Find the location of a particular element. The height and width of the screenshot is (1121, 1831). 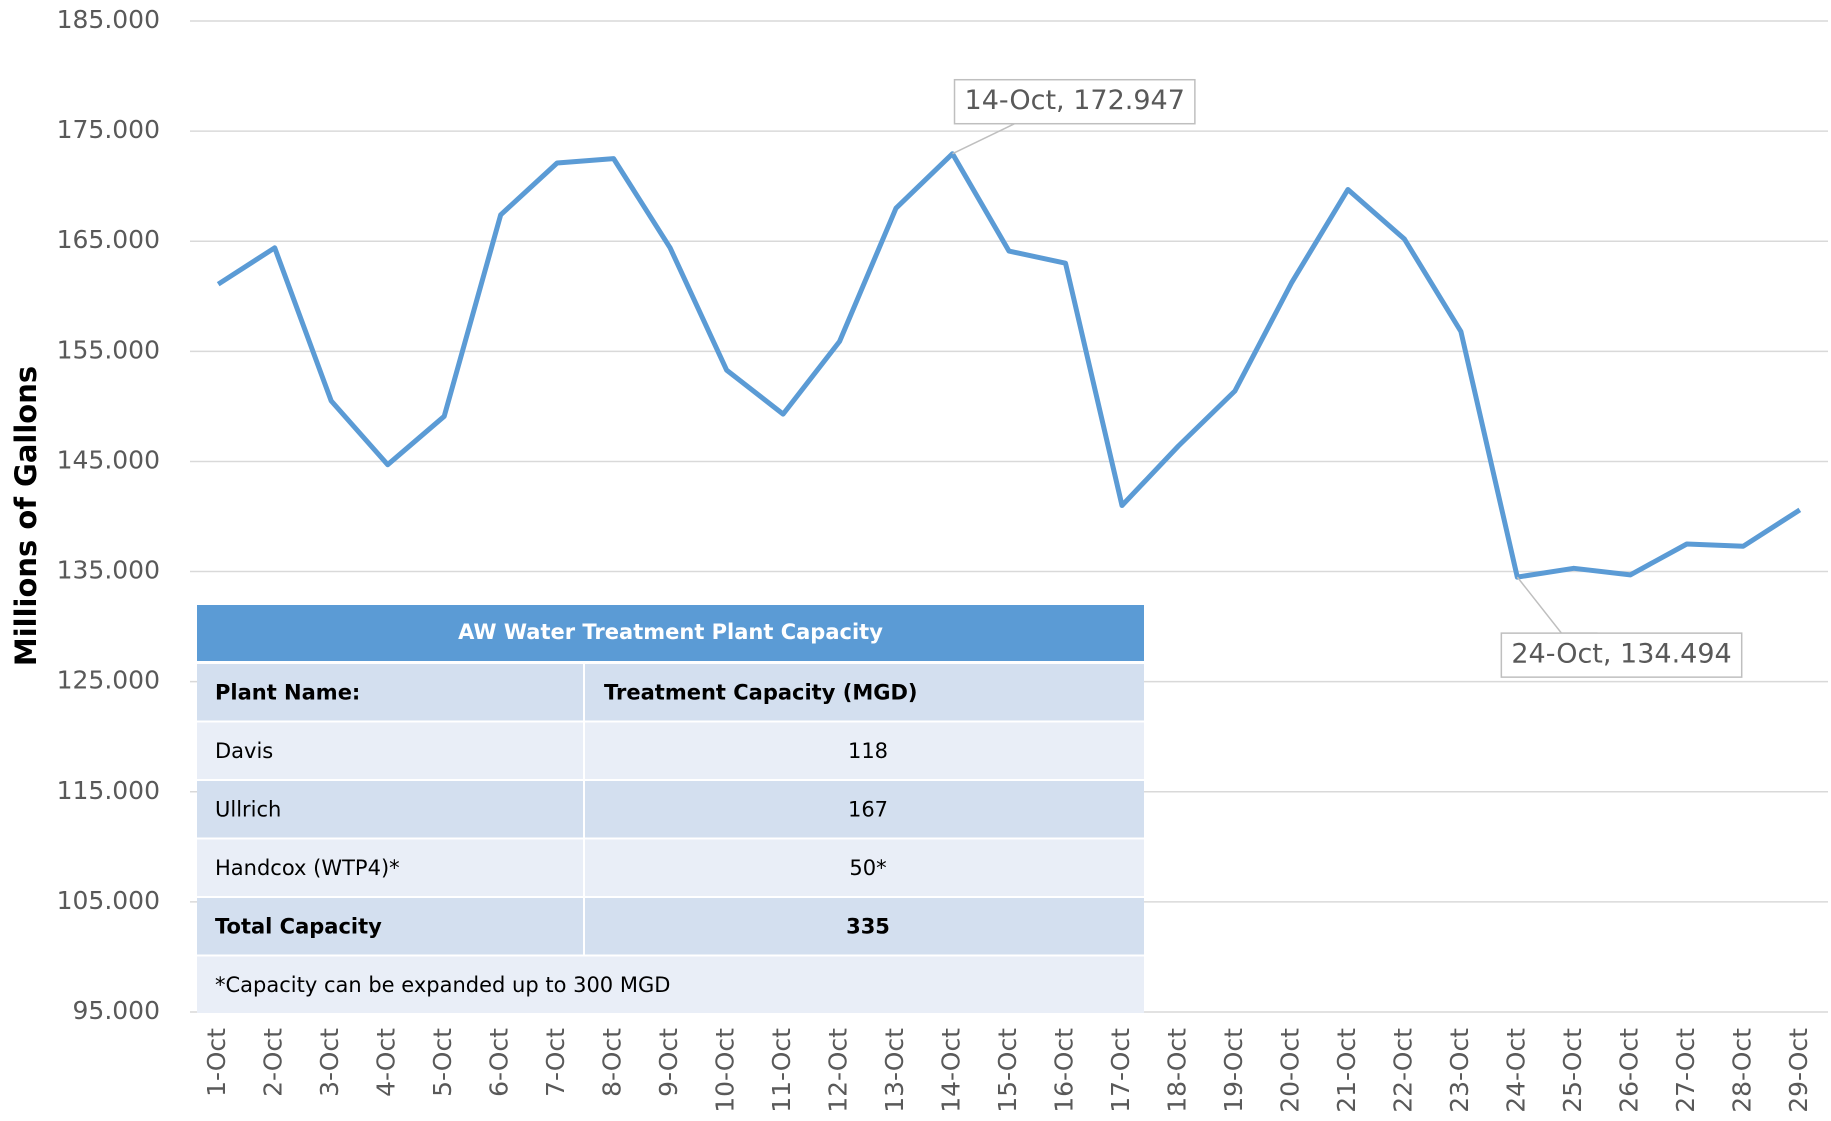

x-tick-label: 13-Oct is located at coordinates (894, 1070).